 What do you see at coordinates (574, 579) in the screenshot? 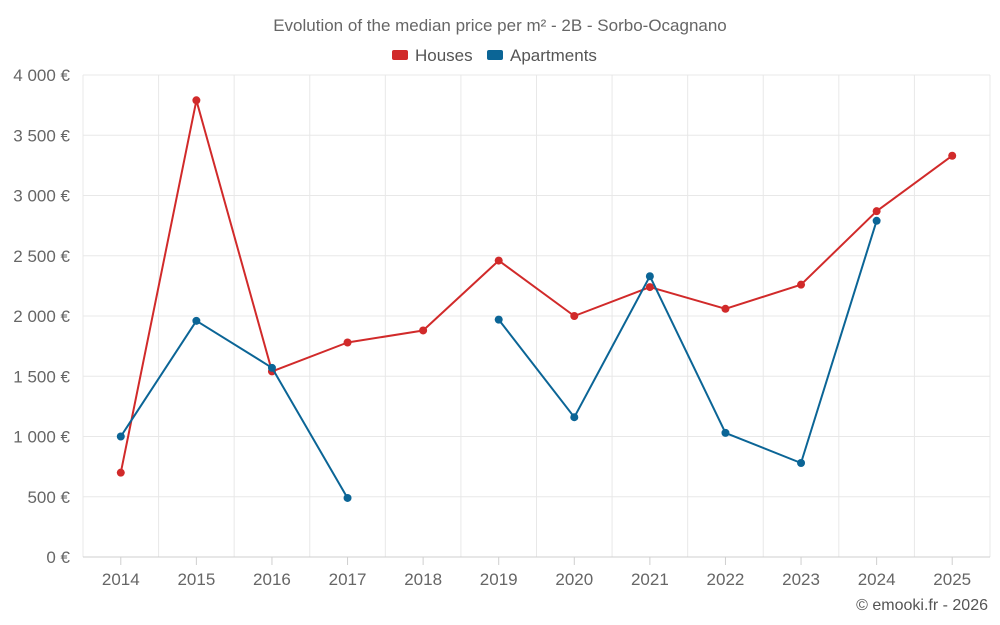
I see `x-tick-label: 2020` at bounding box center [574, 579].